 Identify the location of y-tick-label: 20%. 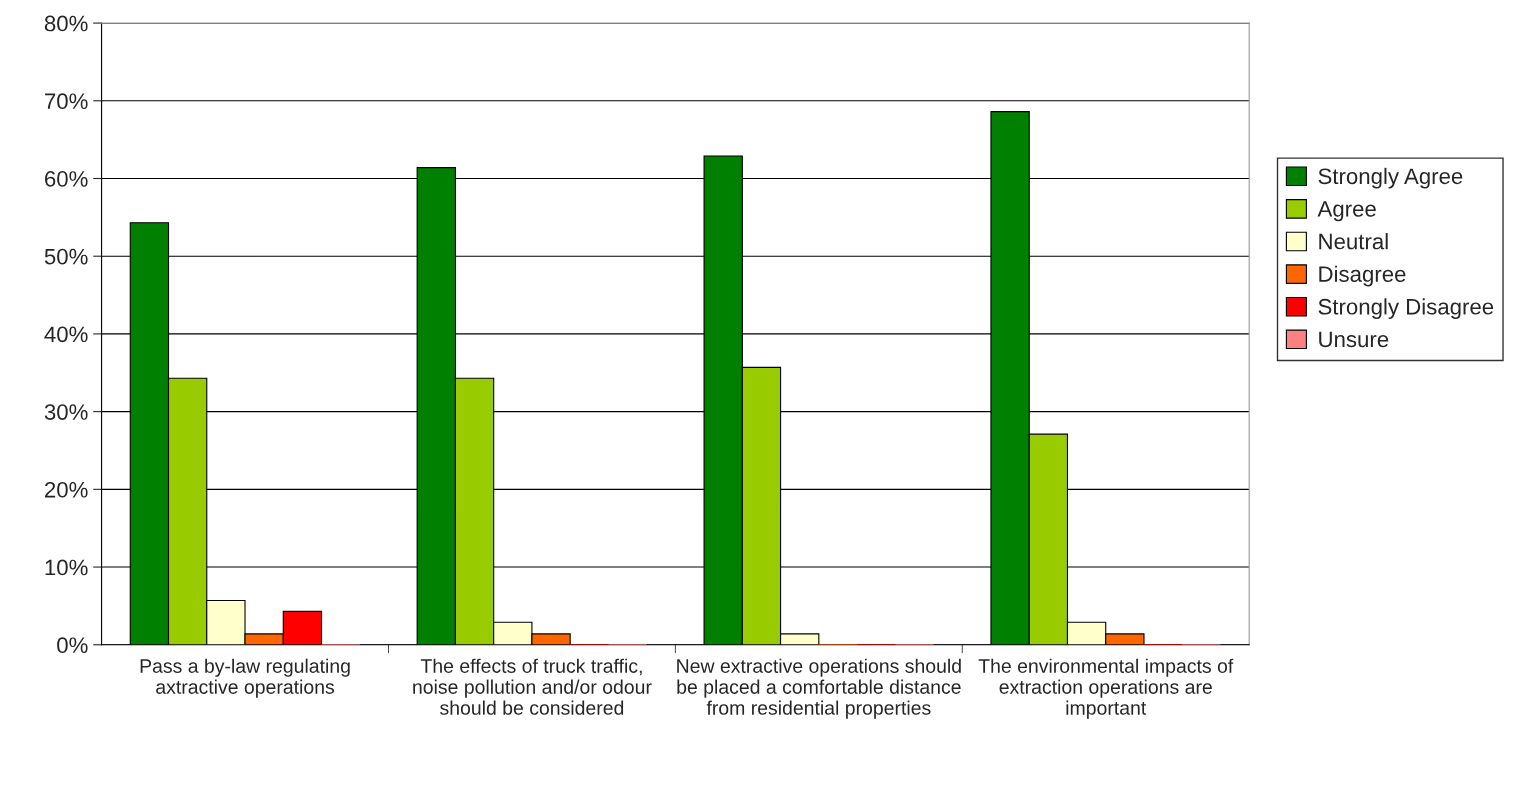
(66, 489).